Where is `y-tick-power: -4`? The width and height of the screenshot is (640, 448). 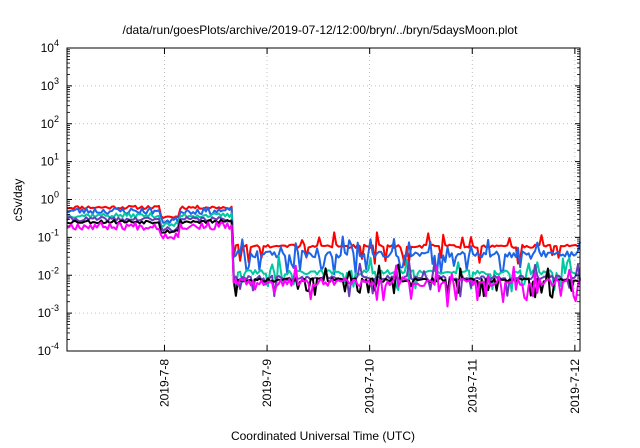
y-tick-power: -4 is located at coordinates (55, 346).